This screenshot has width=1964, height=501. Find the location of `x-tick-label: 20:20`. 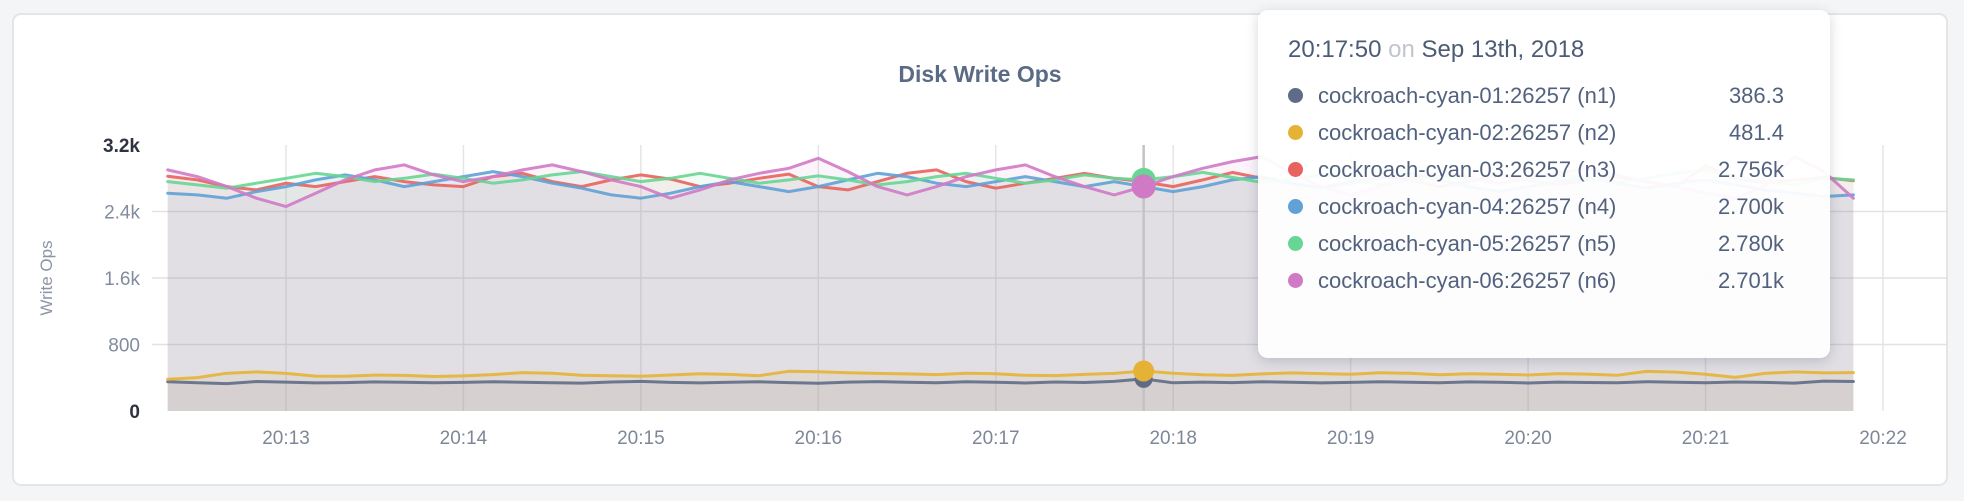

x-tick-label: 20:20 is located at coordinates (1528, 438).